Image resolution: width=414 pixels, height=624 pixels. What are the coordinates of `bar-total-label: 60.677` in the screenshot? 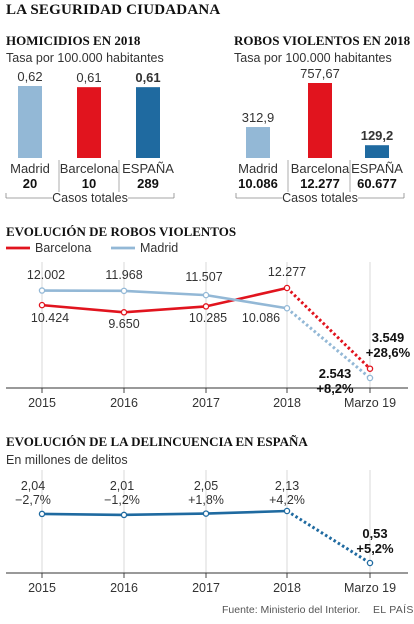 It's located at (377, 183).